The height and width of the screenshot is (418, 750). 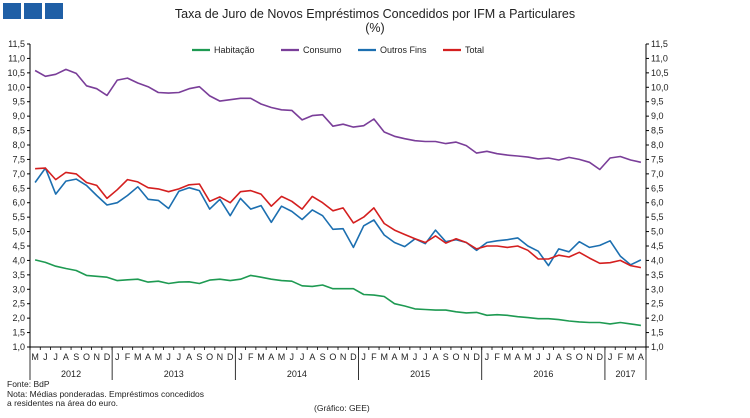 What do you see at coordinates (71, 374) in the screenshot?
I see `x-tick-label-year: 2012` at bounding box center [71, 374].